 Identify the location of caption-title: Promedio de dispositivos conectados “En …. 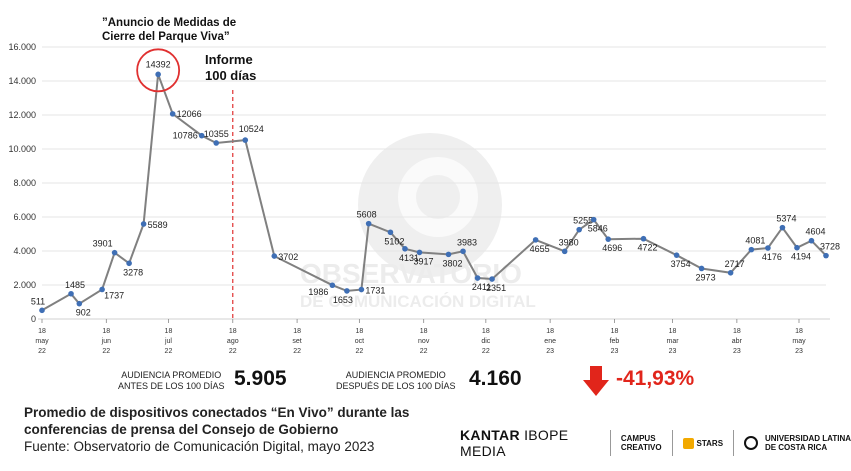
(217, 421).